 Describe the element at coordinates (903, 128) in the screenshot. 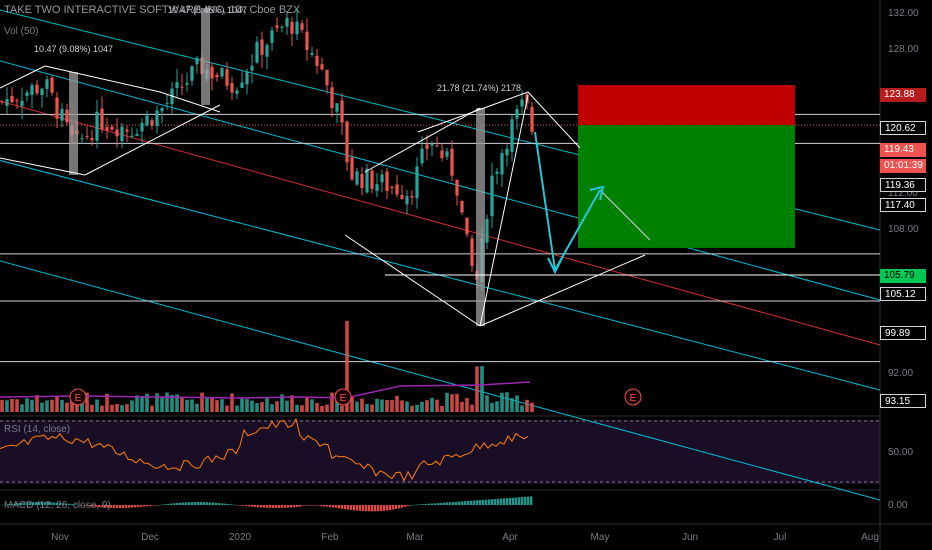

I see `price-tag: 120.62` at that location.